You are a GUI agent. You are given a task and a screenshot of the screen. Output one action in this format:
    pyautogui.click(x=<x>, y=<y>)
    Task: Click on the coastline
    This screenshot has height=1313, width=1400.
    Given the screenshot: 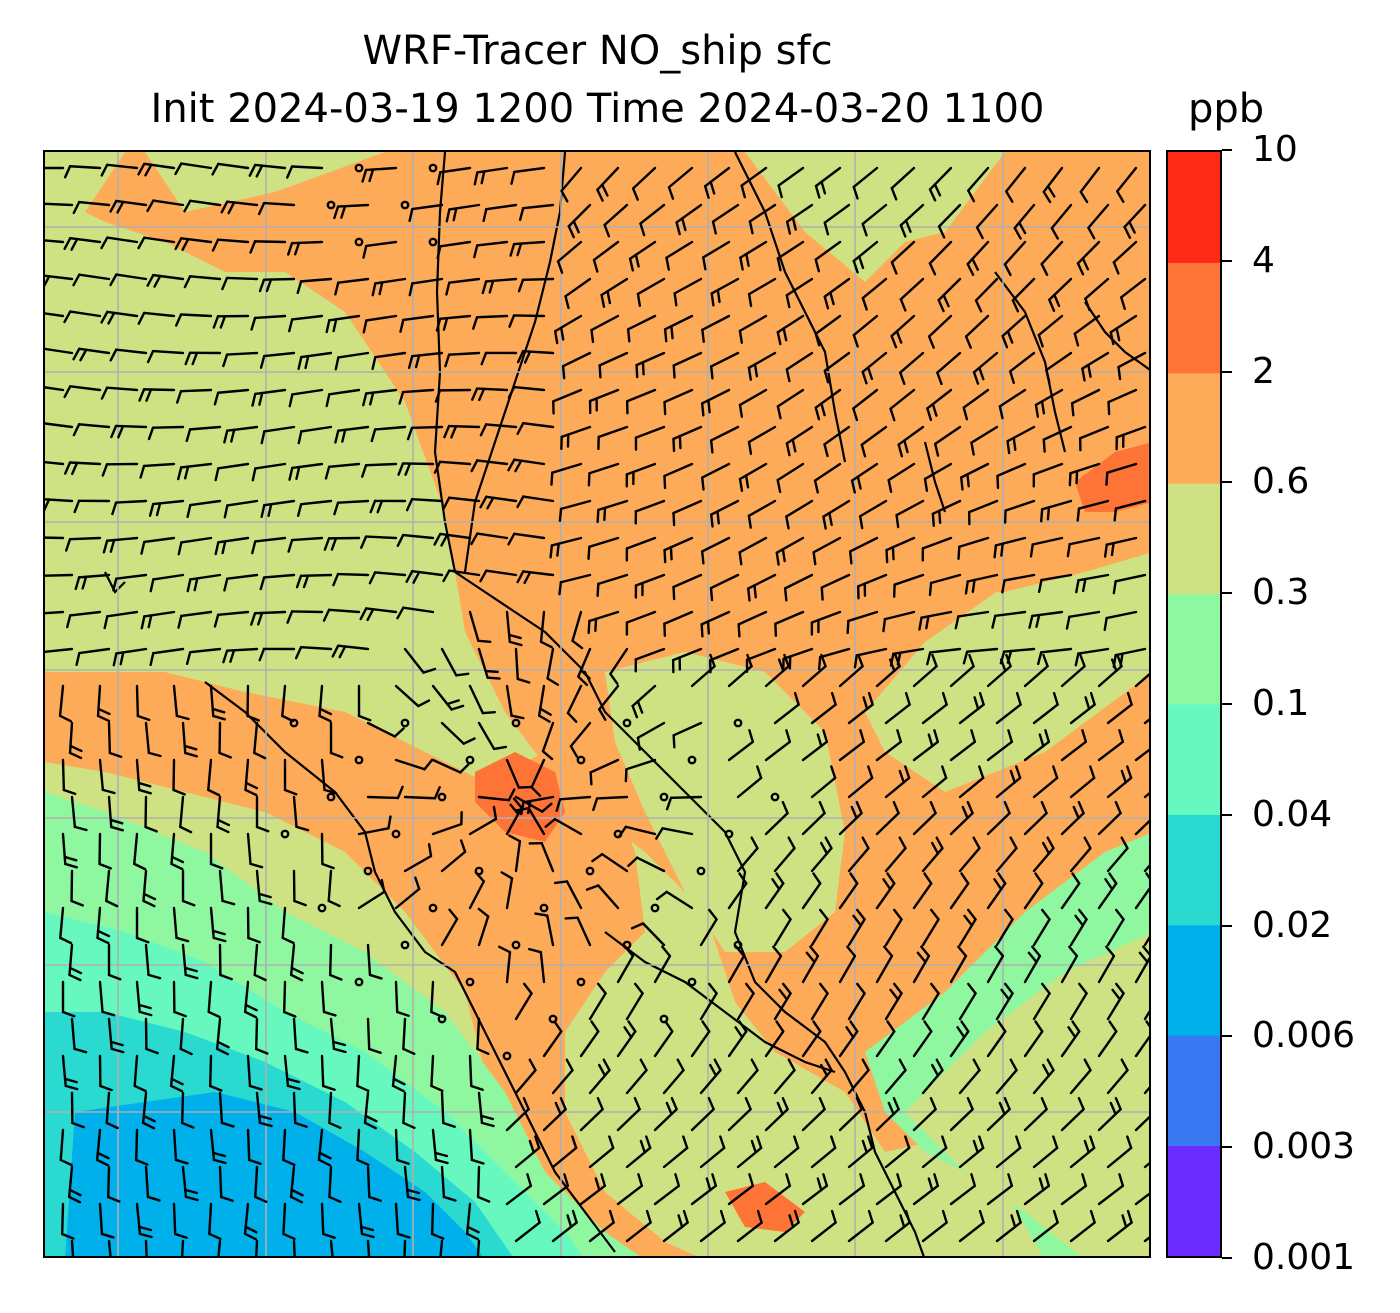 What is the action you would take?
    pyautogui.click(x=935, y=477)
    